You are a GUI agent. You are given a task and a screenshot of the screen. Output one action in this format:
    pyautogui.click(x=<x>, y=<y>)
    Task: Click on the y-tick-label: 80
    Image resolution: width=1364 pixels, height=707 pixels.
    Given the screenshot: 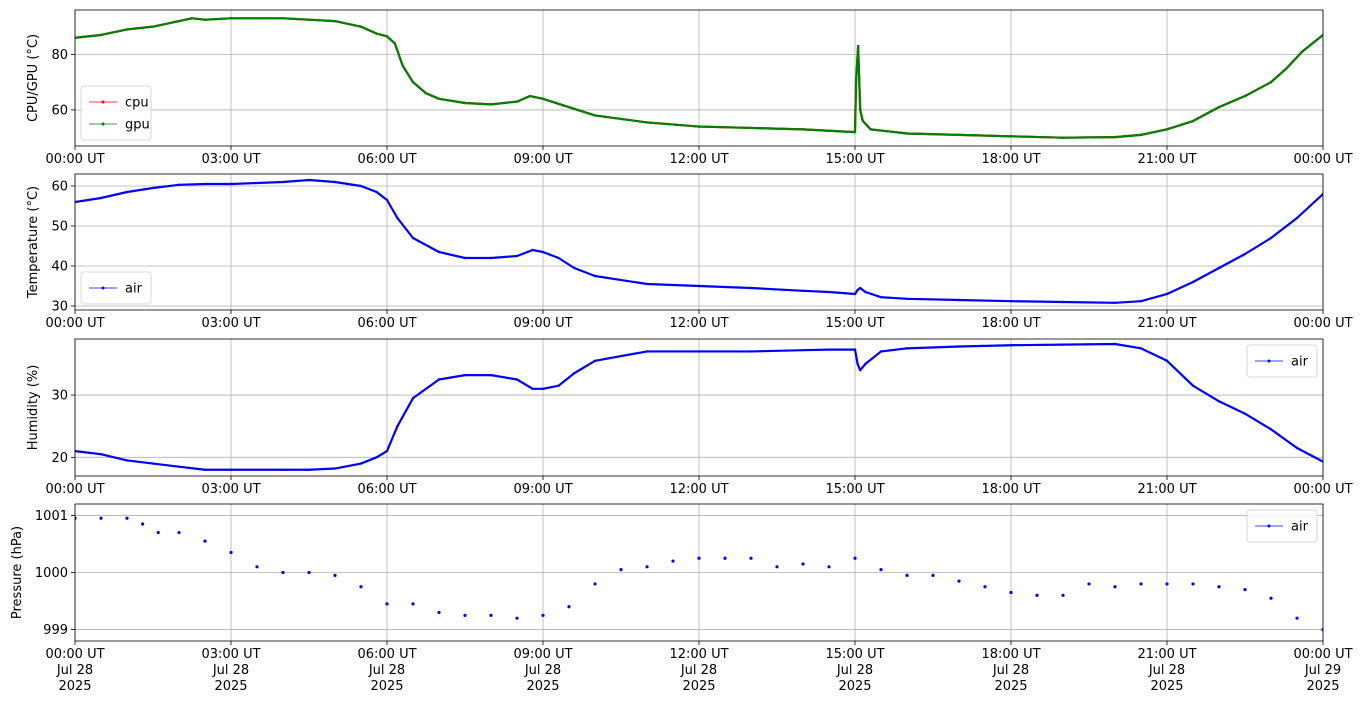 What is the action you would take?
    pyautogui.click(x=59, y=55)
    